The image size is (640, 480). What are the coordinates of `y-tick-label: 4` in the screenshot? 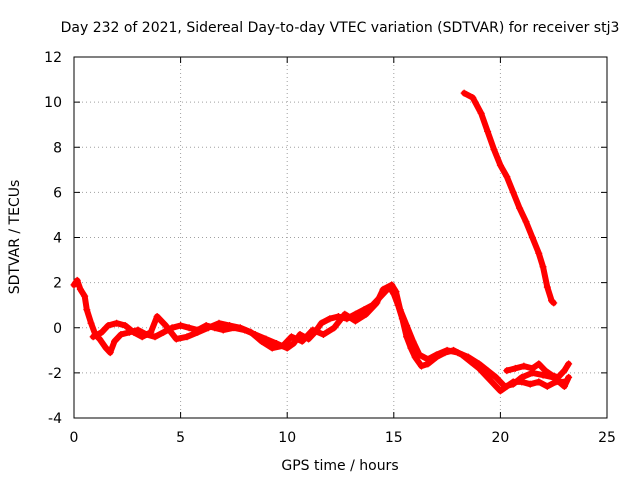 It's located at (57, 239).